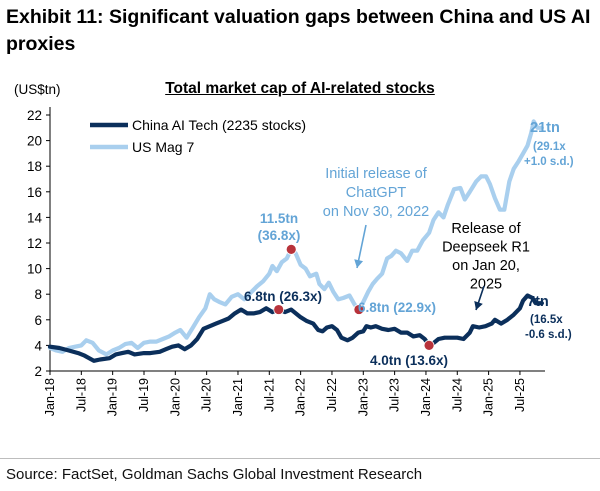  What do you see at coordinates (144, 395) in the screenshot?
I see `x-tick-label: Jul-19` at bounding box center [144, 395].